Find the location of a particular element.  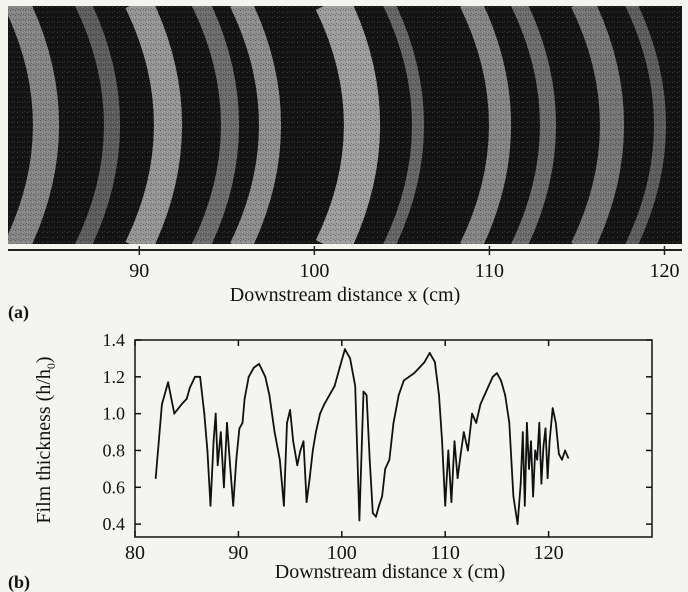

panel-b-x-tick-label: 90 is located at coordinates (238, 553).